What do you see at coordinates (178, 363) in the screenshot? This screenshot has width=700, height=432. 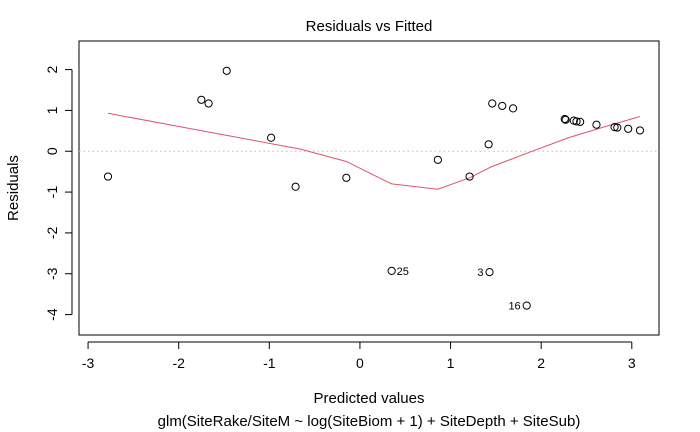 I see `x-tick-label: -2` at bounding box center [178, 363].